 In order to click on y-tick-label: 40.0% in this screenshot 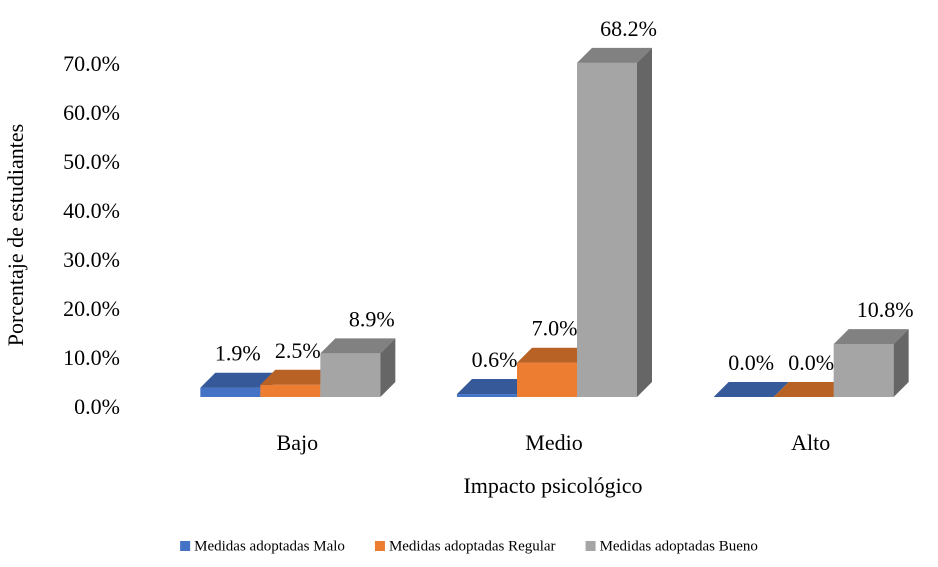, I will do `click(91, 210)`.